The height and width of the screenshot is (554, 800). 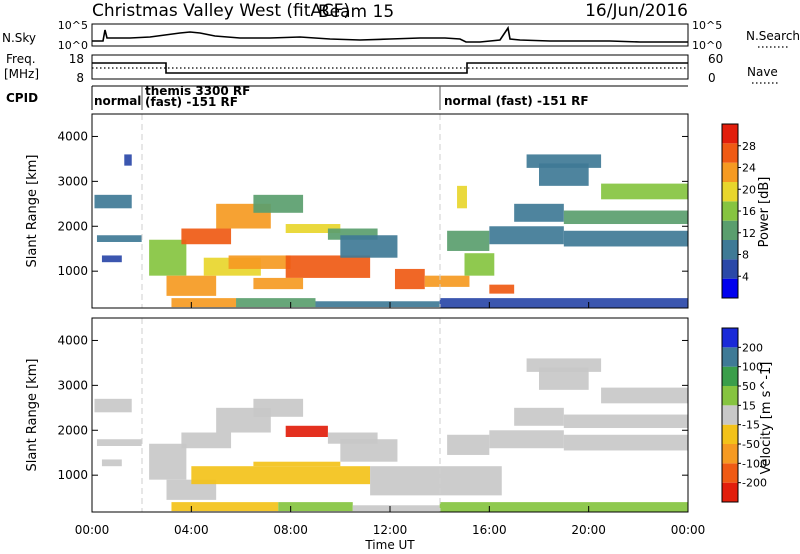 What do you see at coordinates (751, 444) in the screenshot?
I see `velocity-colorbar-label-5: -50` at bounding box center [751, 444].